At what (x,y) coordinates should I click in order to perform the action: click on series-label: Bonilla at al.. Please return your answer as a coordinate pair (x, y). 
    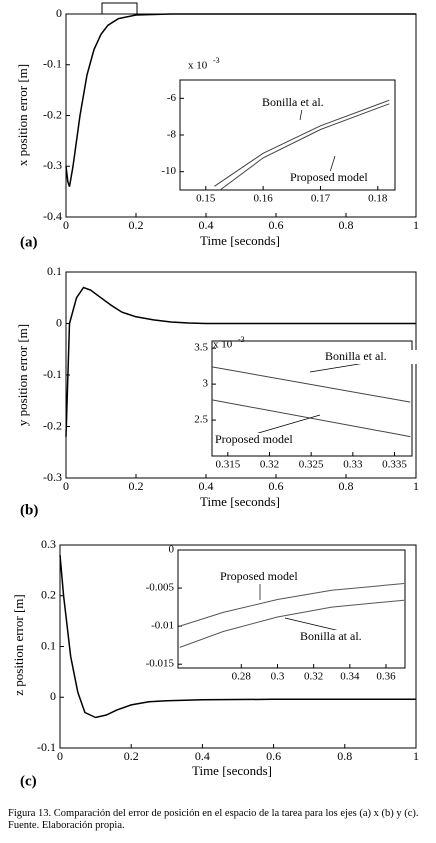
    Looking at the image, I should click on (331, 636).